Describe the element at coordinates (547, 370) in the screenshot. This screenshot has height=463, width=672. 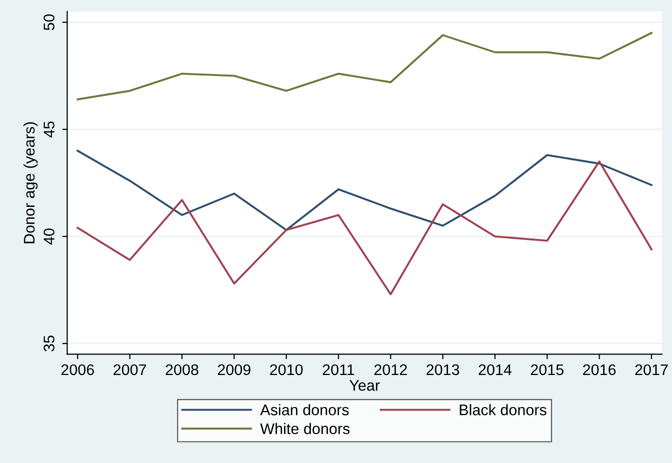
I see `x-tick-label: 2015` at that location.